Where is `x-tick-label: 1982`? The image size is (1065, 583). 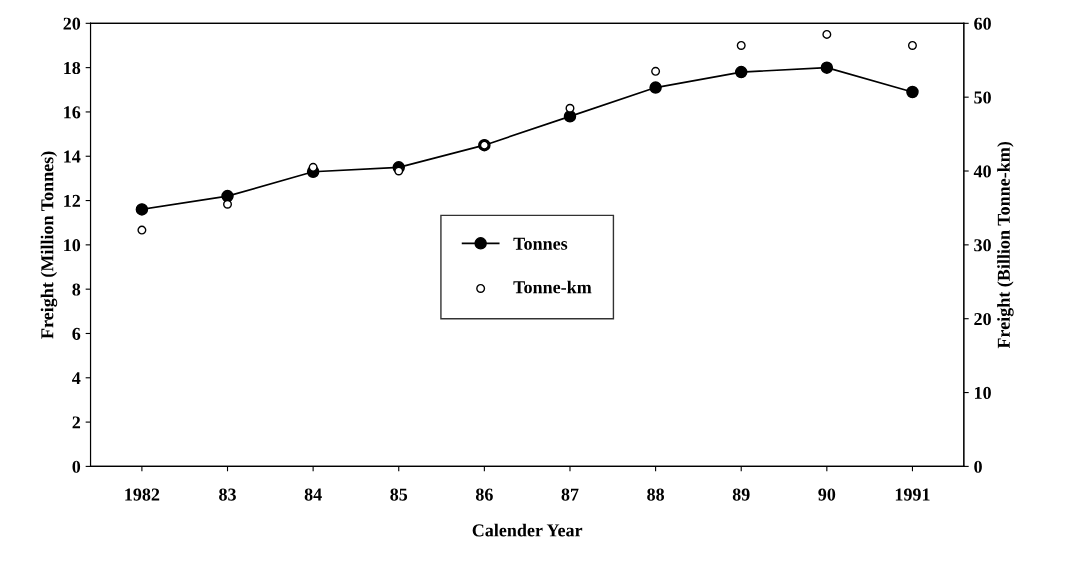 x-tick-label: 1982 is located at coordinates (142, 494).